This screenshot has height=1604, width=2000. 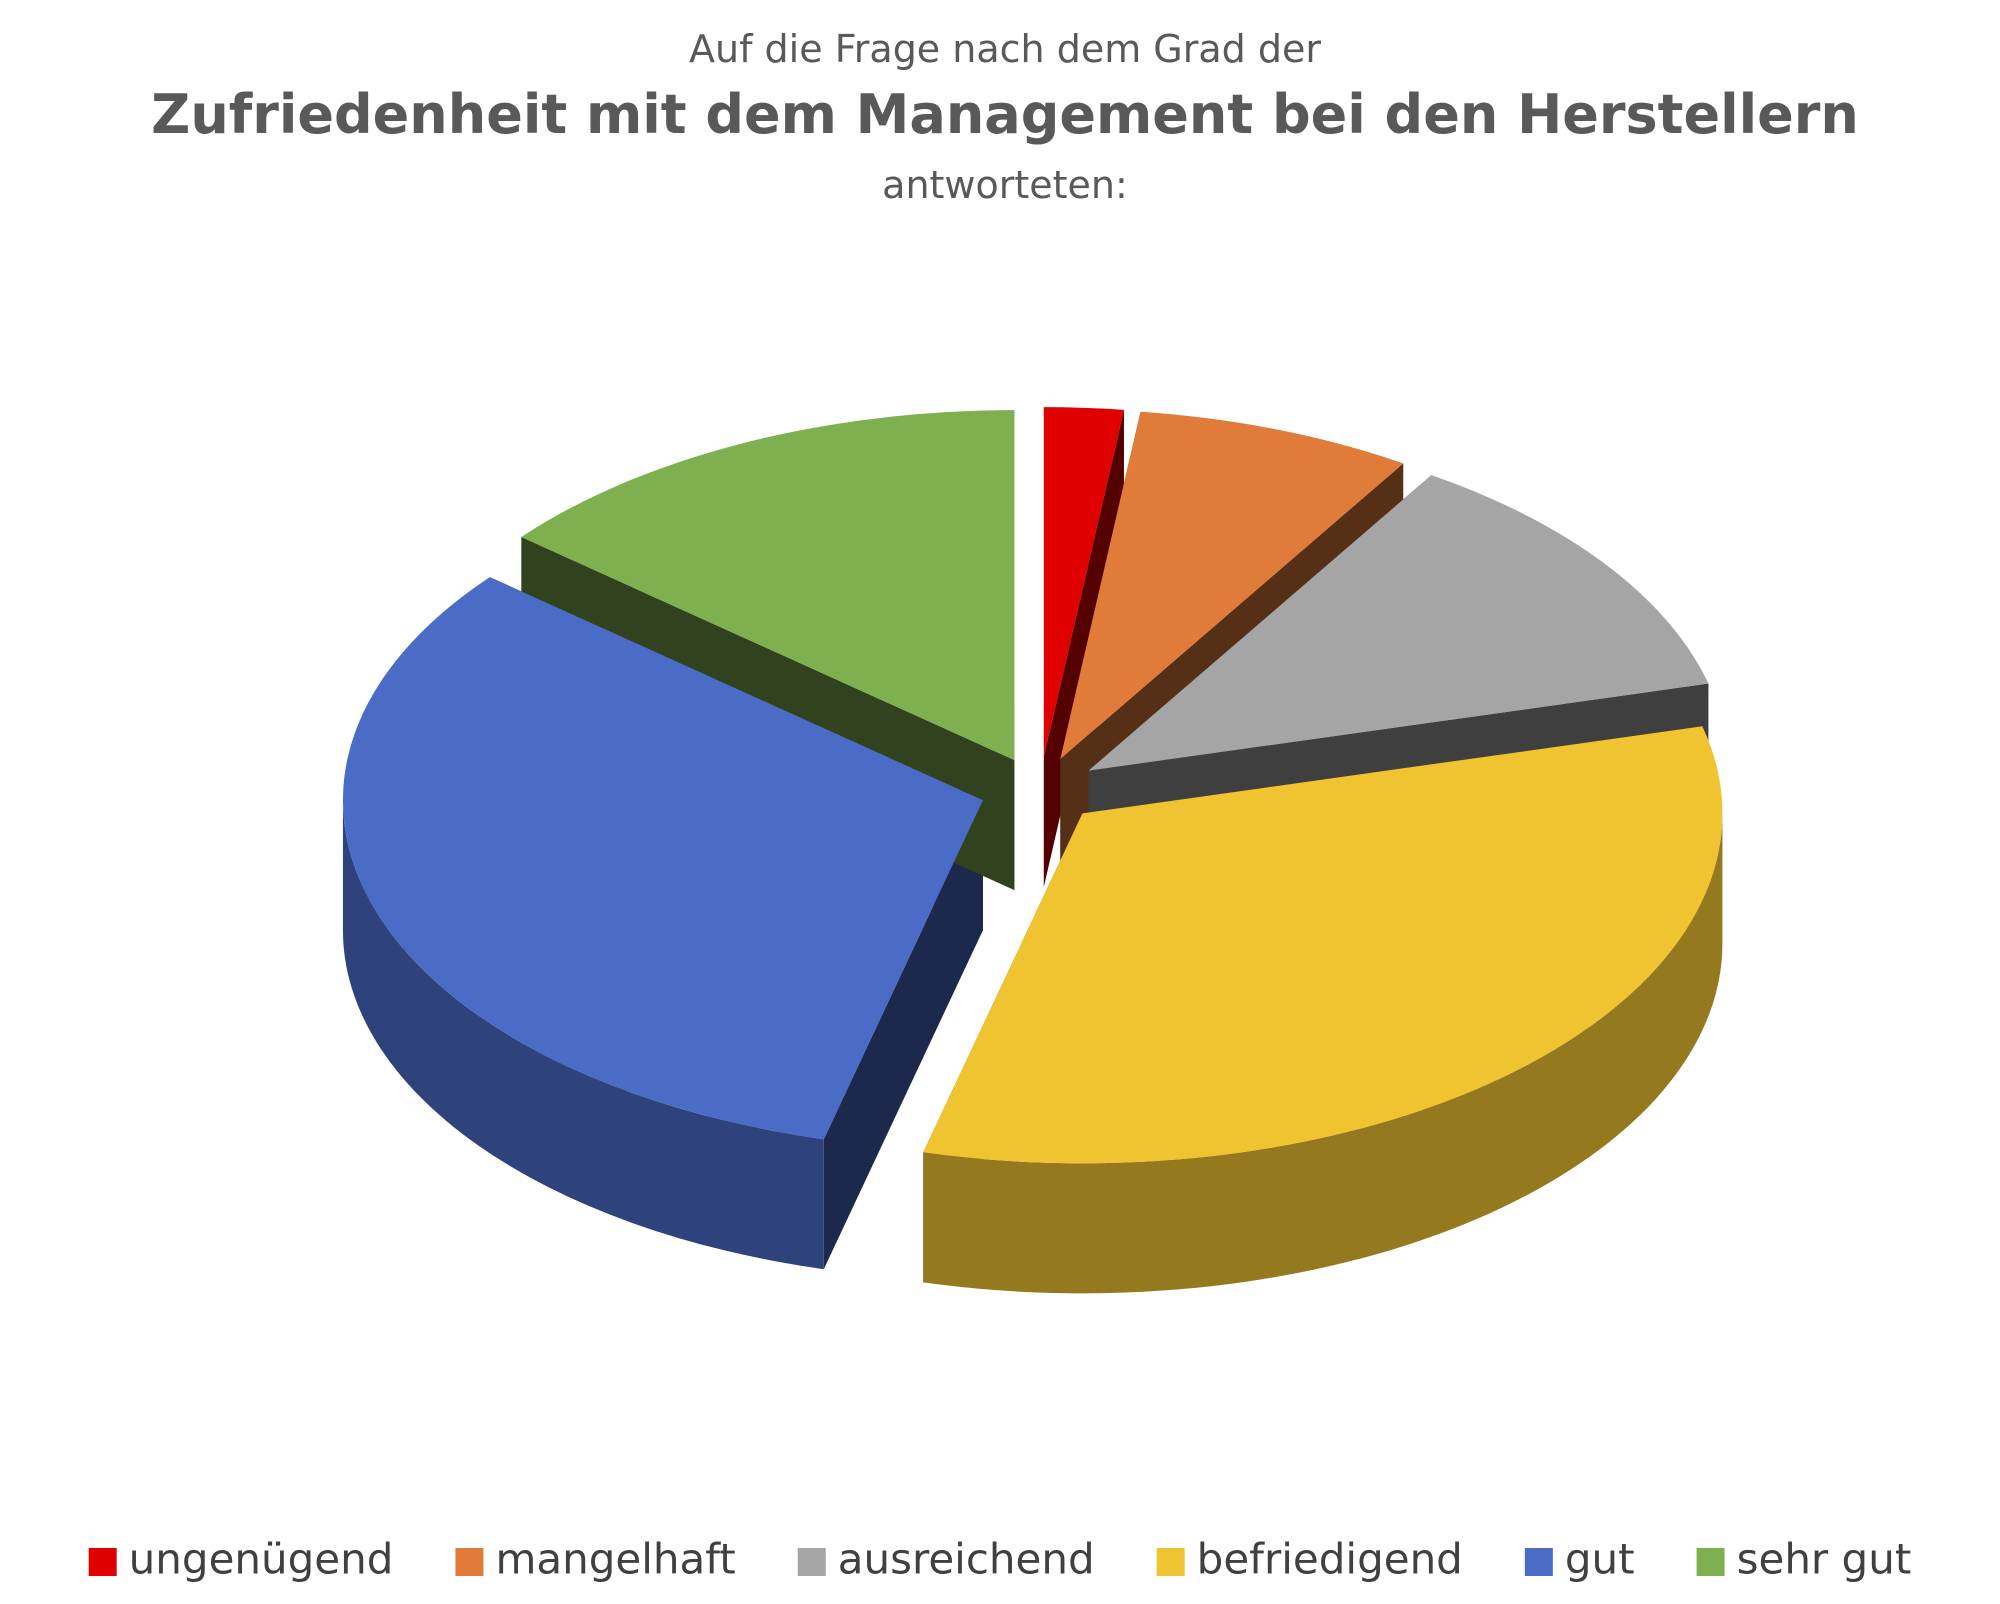 I want to click on legend-label: sehr gut, so click(x=1824, y=1559).